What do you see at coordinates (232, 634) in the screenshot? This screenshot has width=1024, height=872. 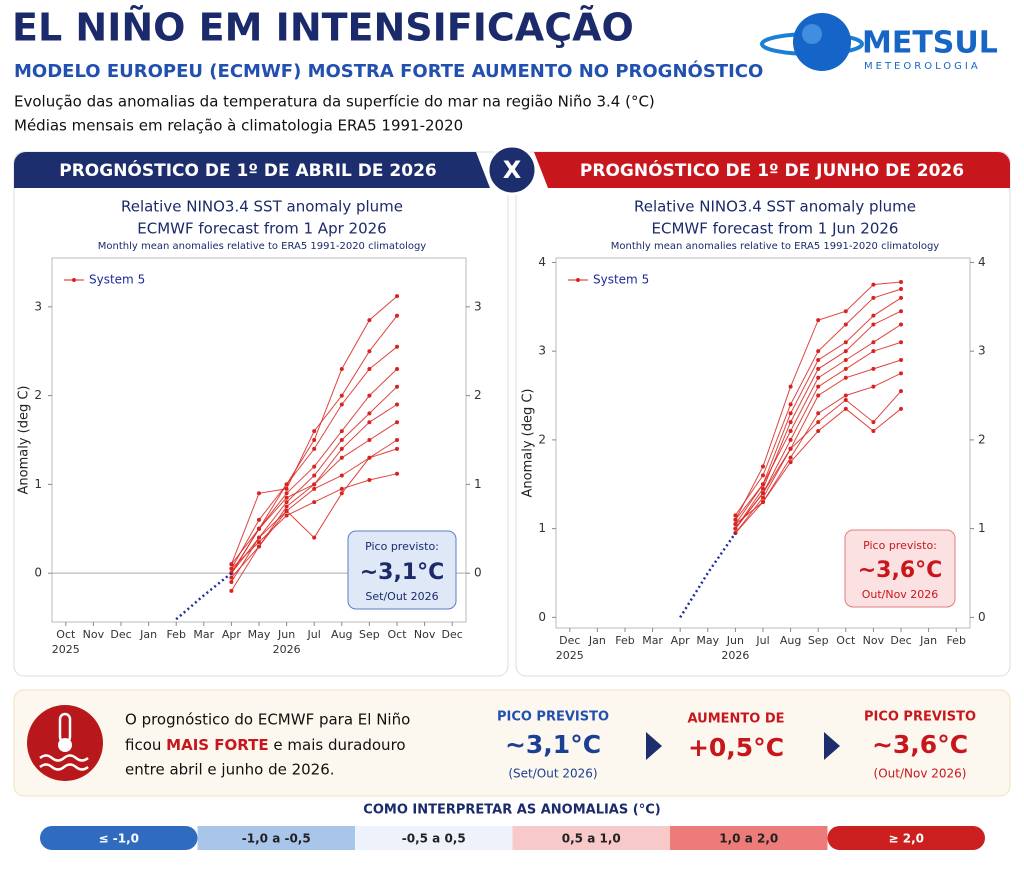 I see `x-tick-label: Apr` at bounding box center [232, 634].